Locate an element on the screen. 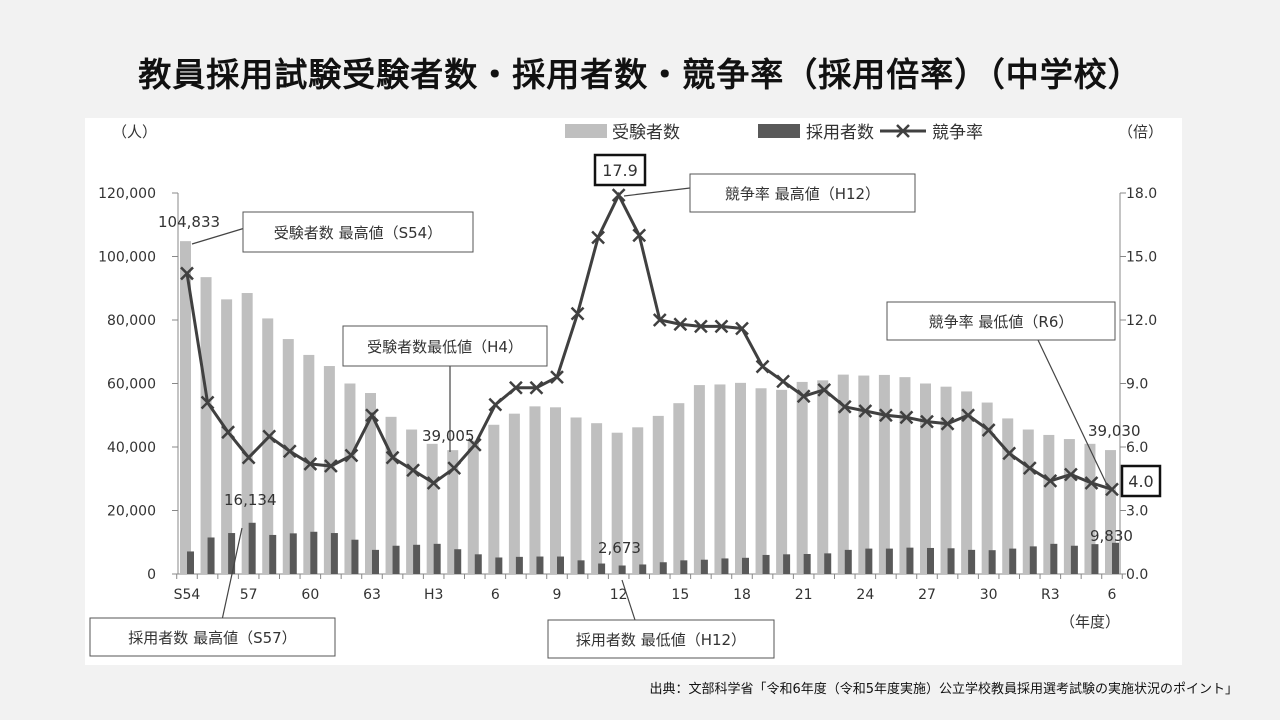 Image resolution: width=1280 pixels, height=720 pixels. left-axis-unit: （人） is located at coordinates (134, 132).